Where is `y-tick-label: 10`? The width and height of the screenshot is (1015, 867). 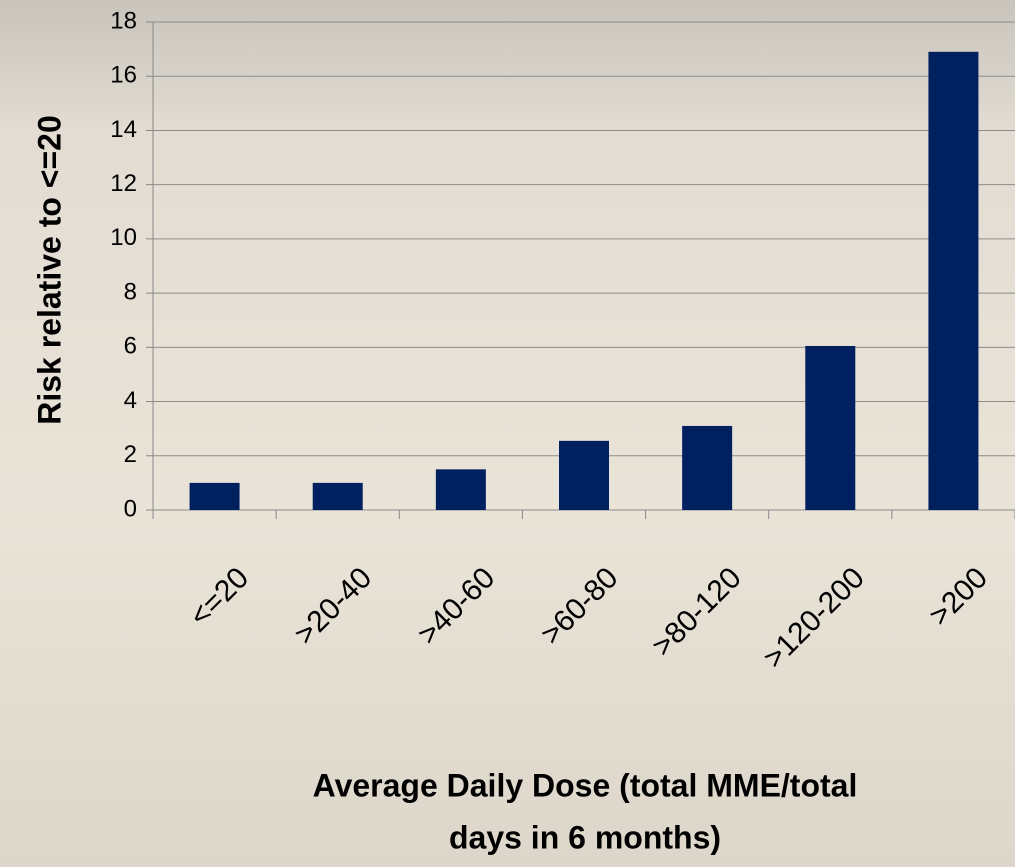 y-tick-label: 10 is located at coordinates (123, 237).